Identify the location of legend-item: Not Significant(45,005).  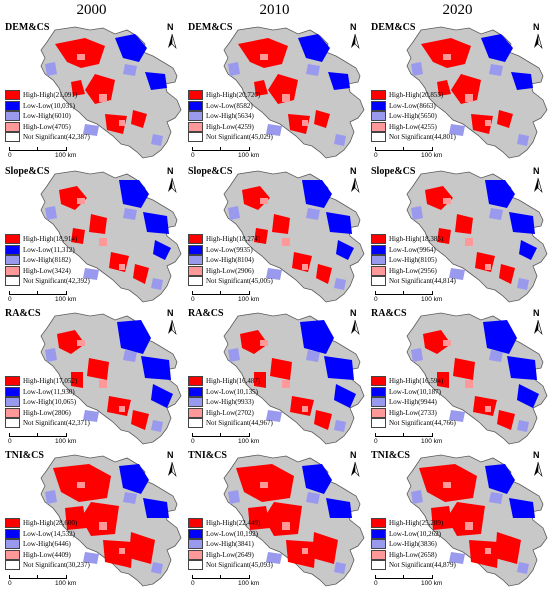
(230, 281).